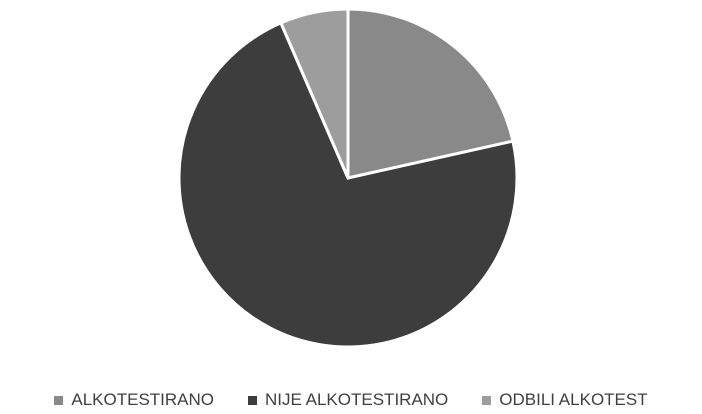 The height and width of the screenshot is (414, 702). I want to click on legend-swatch-odbili-alkotest, so click(487, 400).